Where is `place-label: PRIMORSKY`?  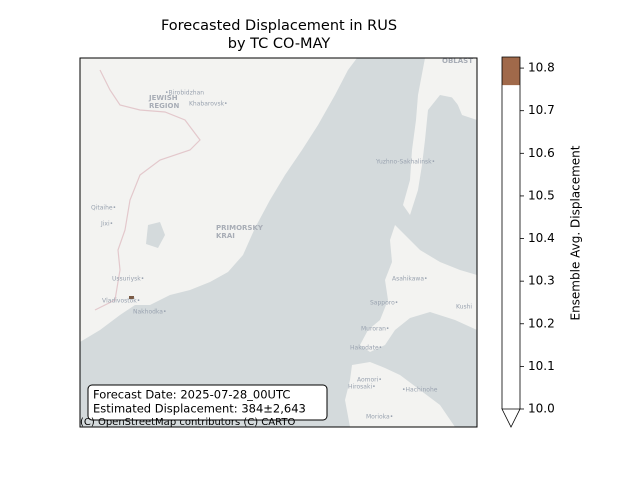 place-label: PRIMORSKY is located at coordinates (240, 228).